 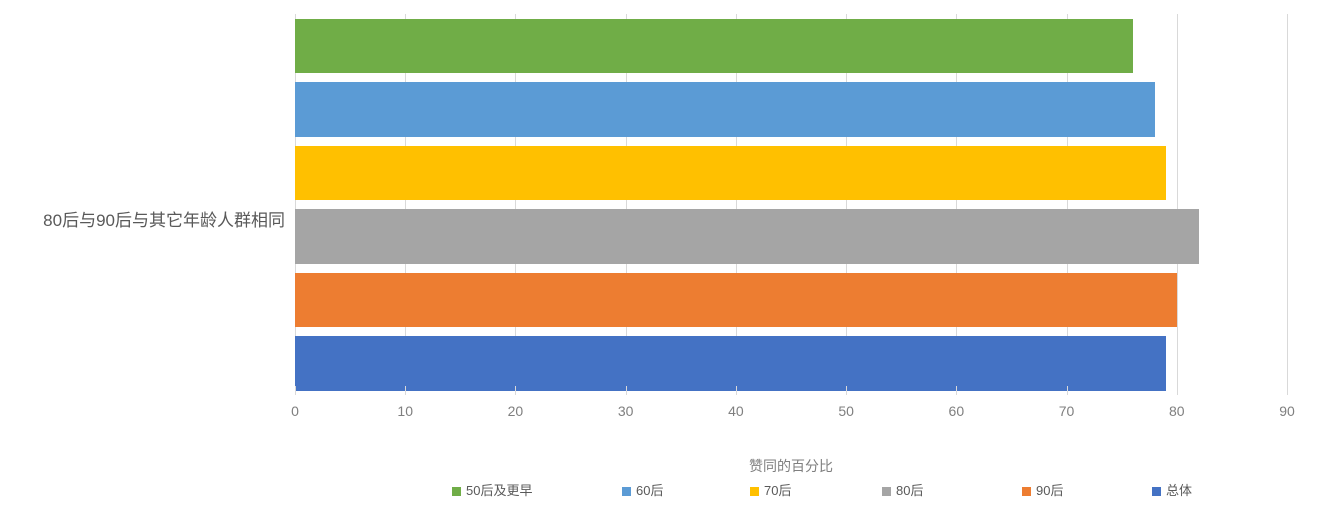 I want to click on bar-50后及更早, so click(x=714, y=45).